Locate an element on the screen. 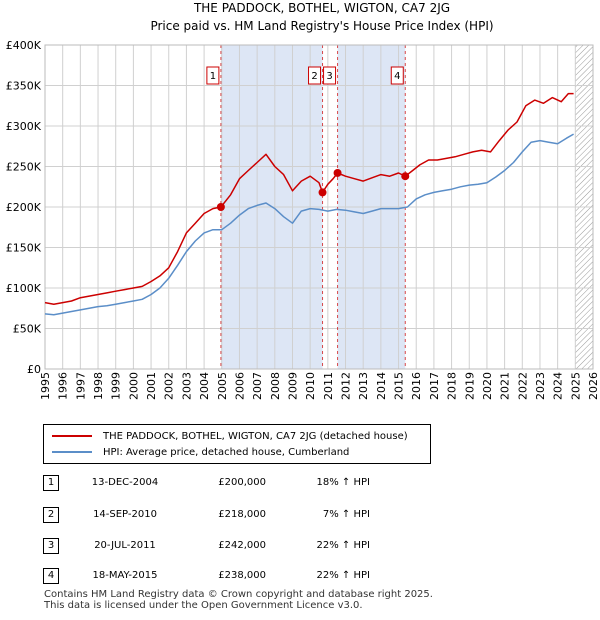  row-price: £200,000 is located at coordinates (242, 482).